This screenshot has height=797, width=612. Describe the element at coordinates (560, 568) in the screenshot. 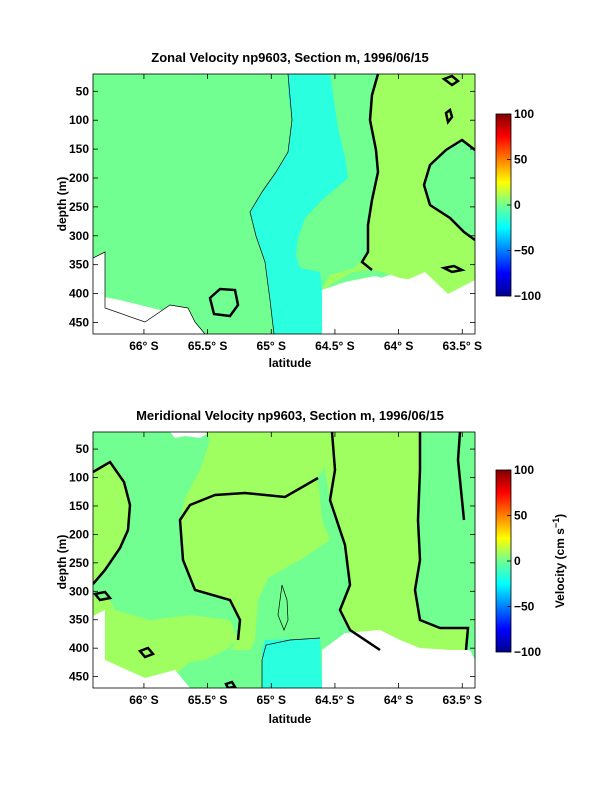

I see `colorbar-label-text: Velocity (cm s` at that location.